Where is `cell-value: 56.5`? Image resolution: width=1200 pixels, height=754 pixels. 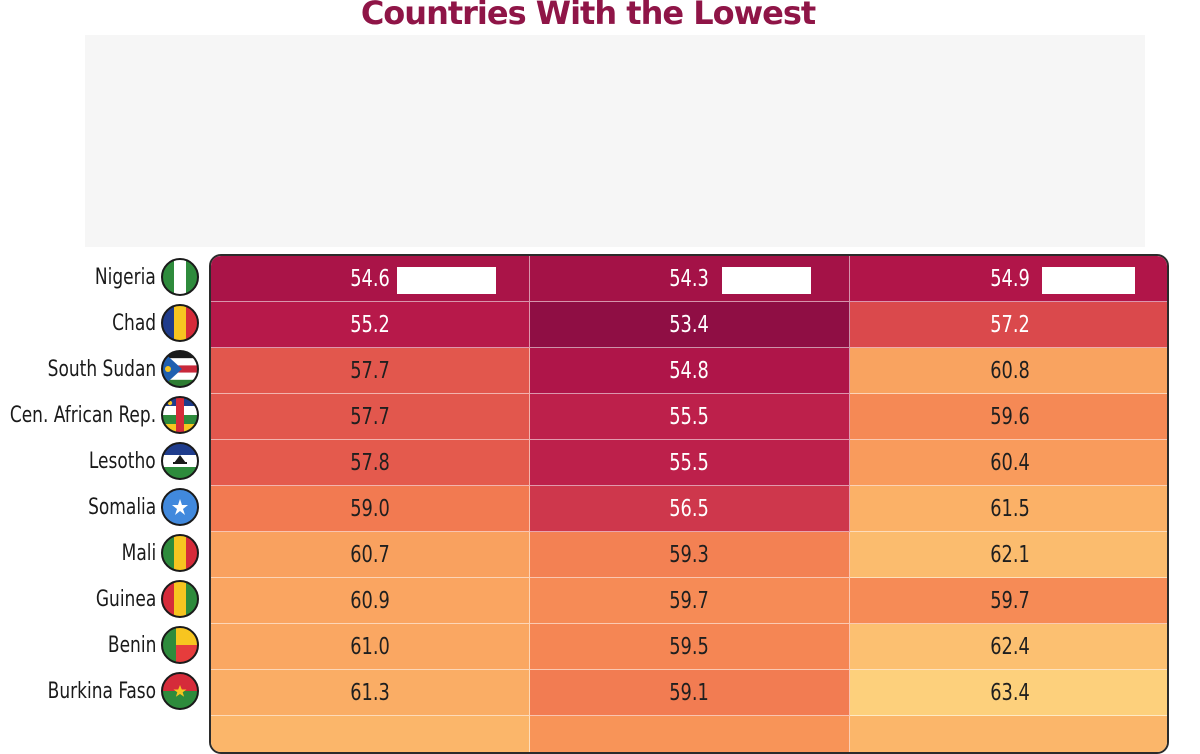 cell-value: 56.5 is located at coordinates (689, 508).